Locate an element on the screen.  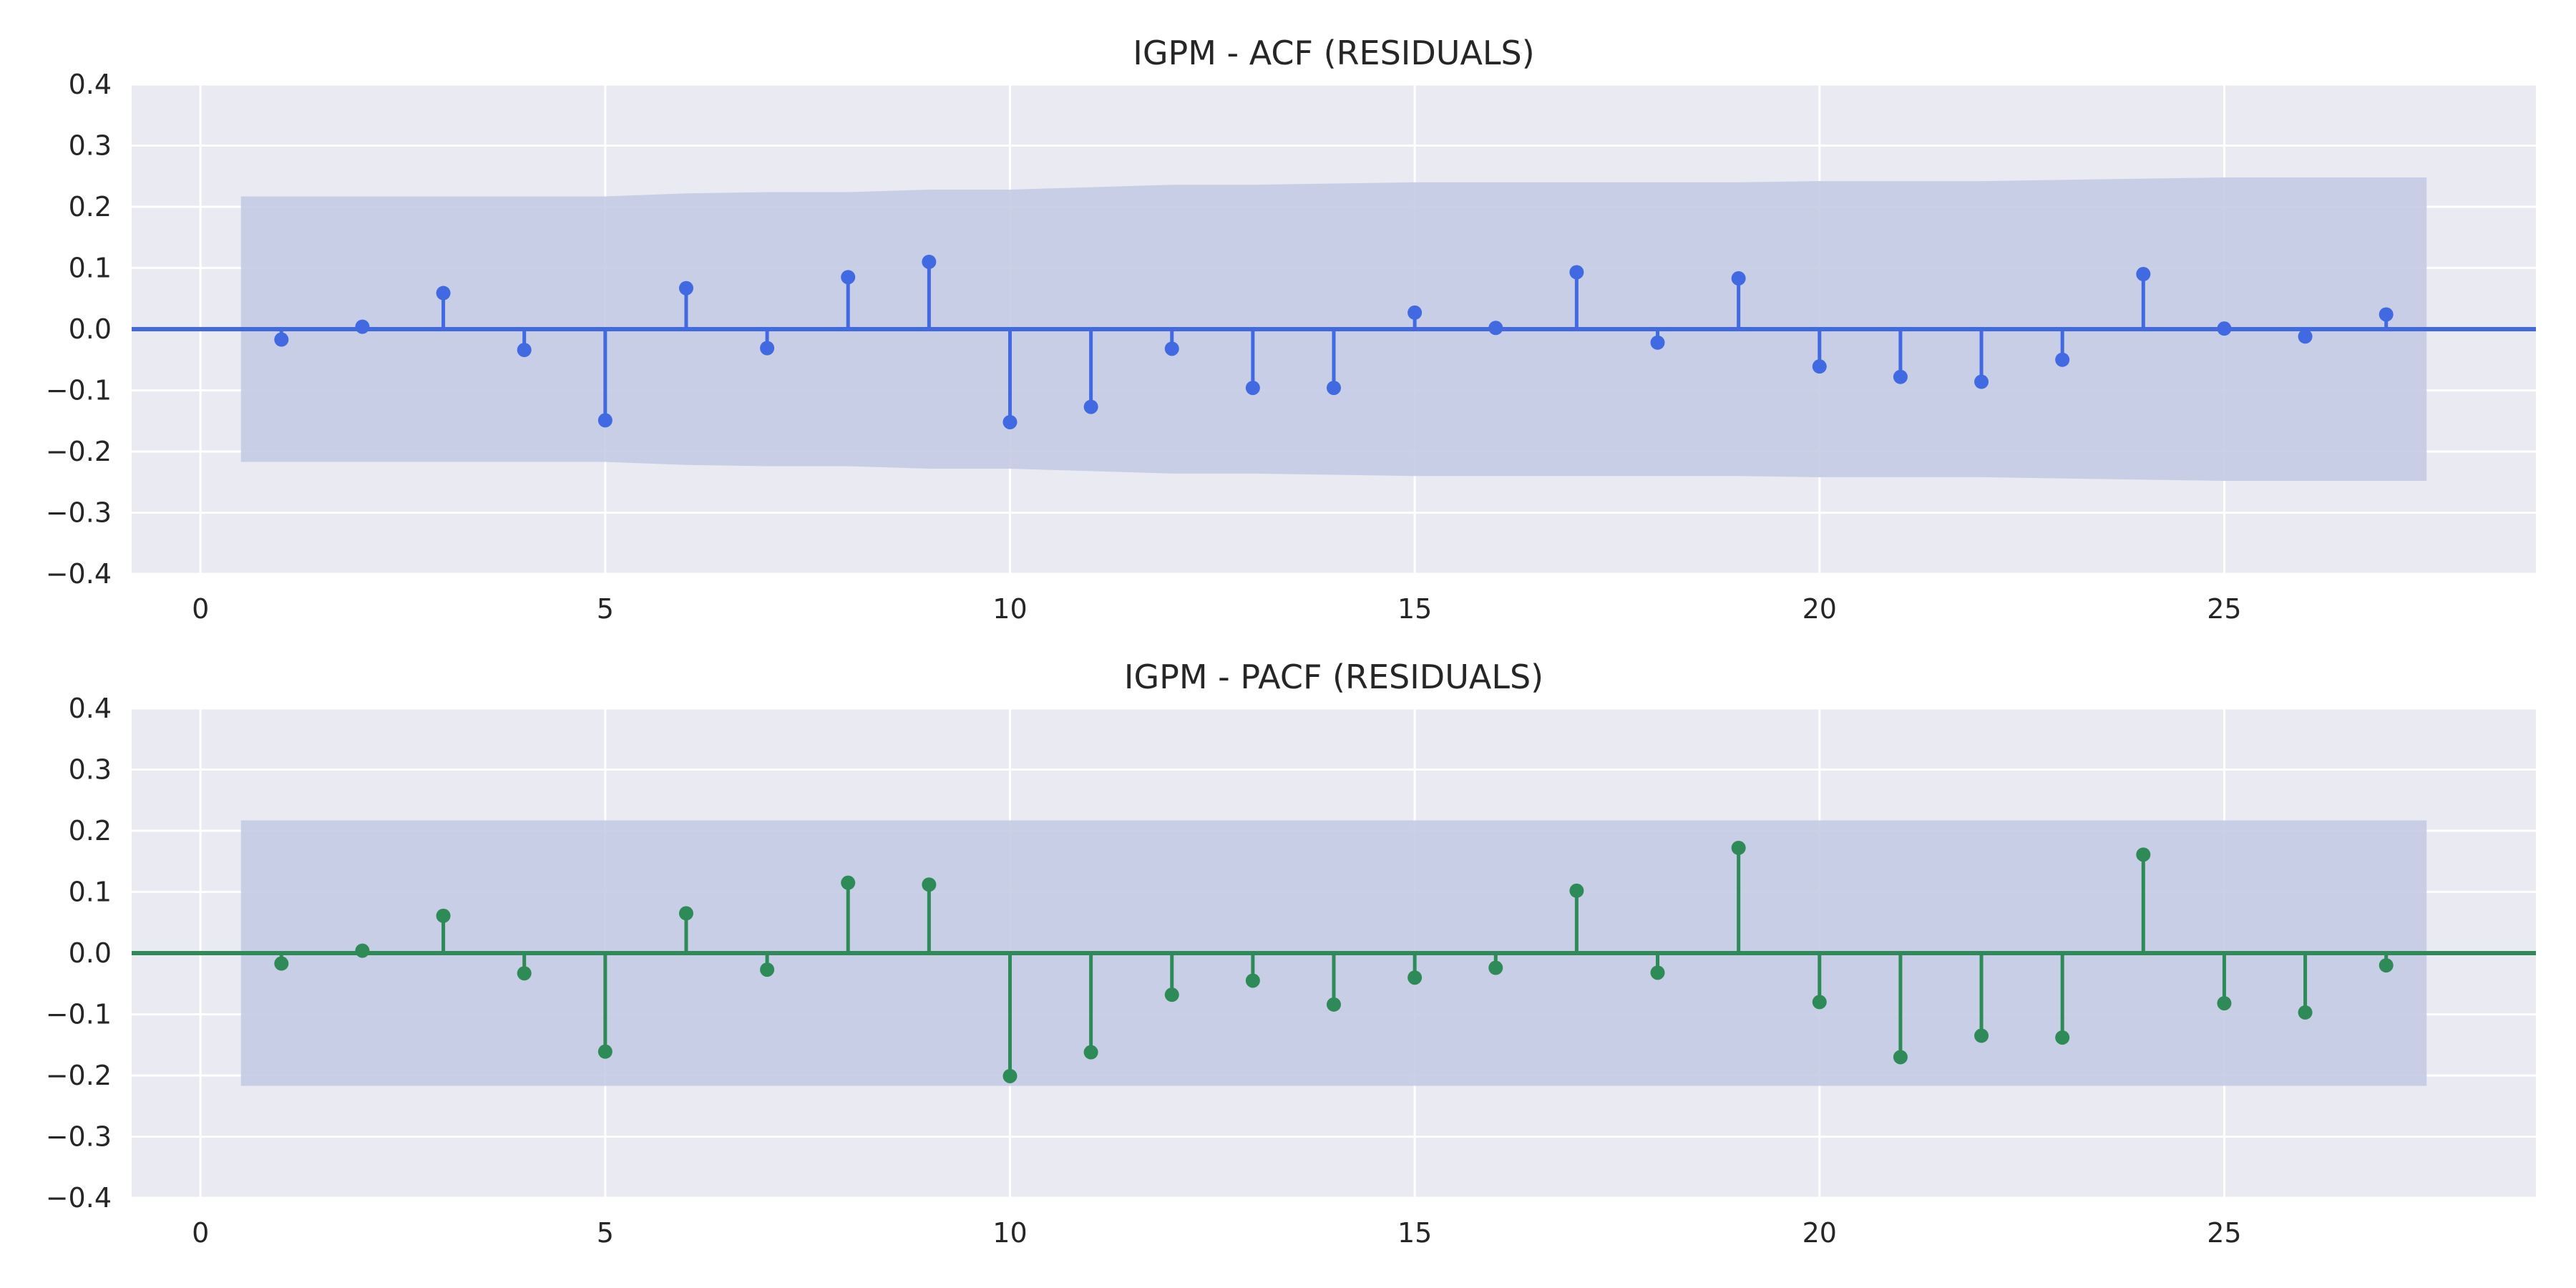
pacf-title: IGPM - PACF (RESIDUALS) is located at coordinates (1333, 677).